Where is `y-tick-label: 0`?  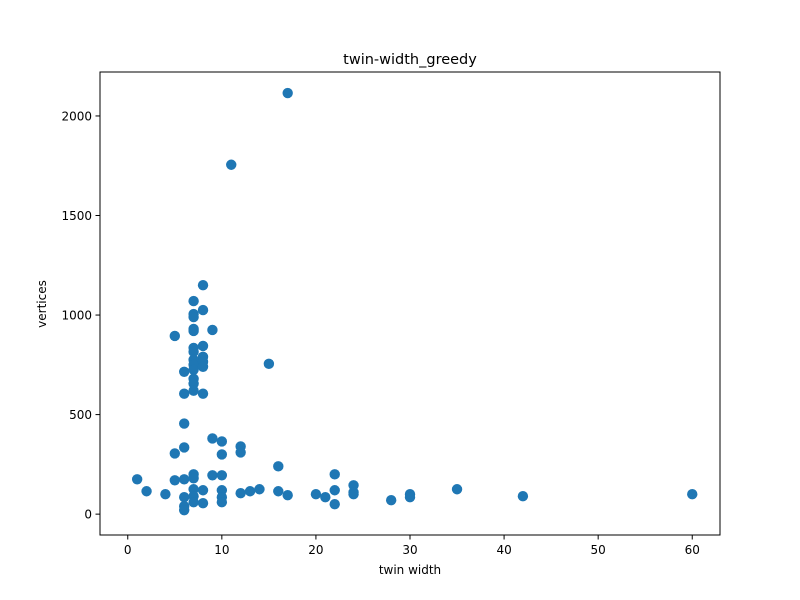 y-tick-label: 0 is located at coordinates (88, 514).